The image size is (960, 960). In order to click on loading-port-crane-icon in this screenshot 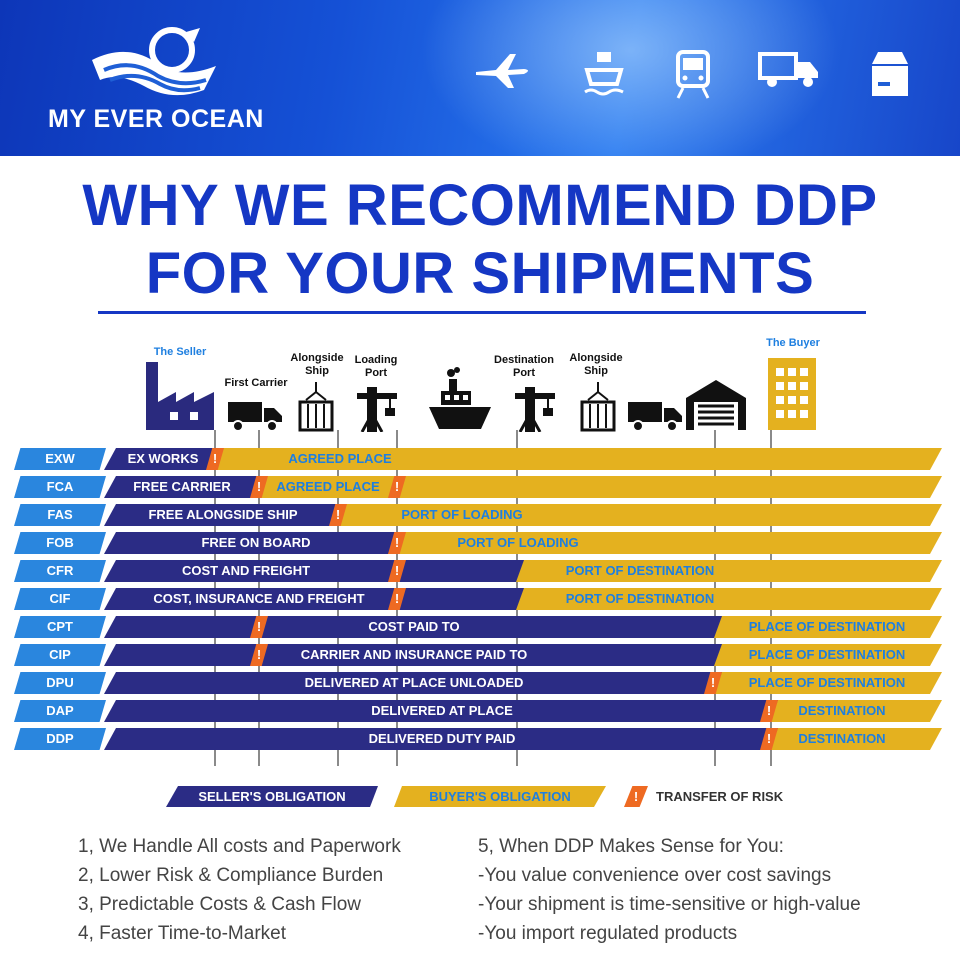, I will do `click(377, 409)`.